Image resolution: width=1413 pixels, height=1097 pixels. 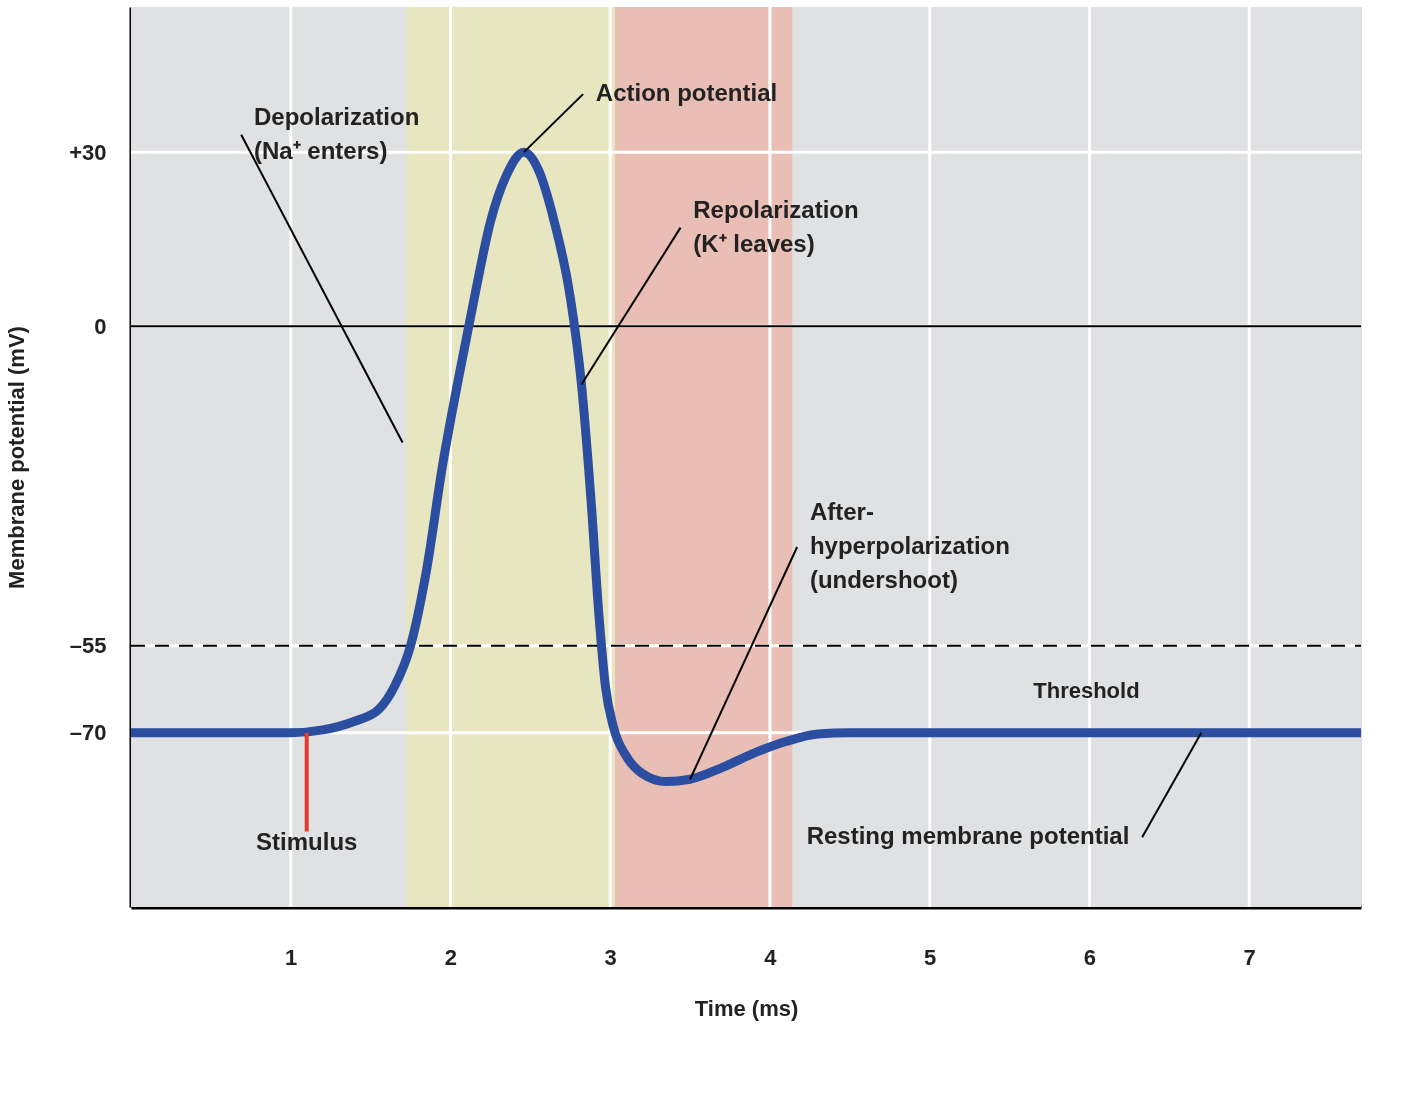 What do you see at coordinates (930, 957) in the screenshot?
I see `x-tick-label: 5` at bounding box center [930, 957].